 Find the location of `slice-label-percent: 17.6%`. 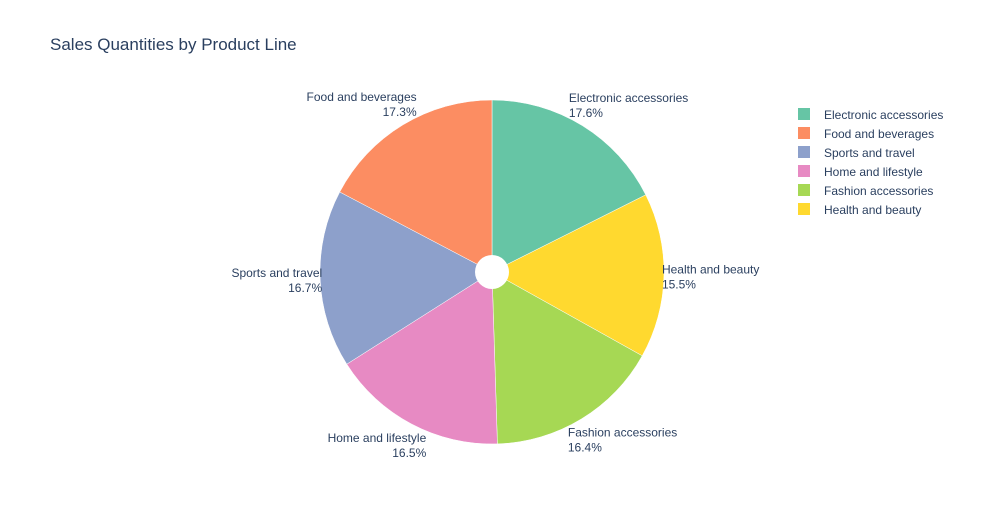

slice-label-percent: 17.6% is located at coordinates (586, 113).